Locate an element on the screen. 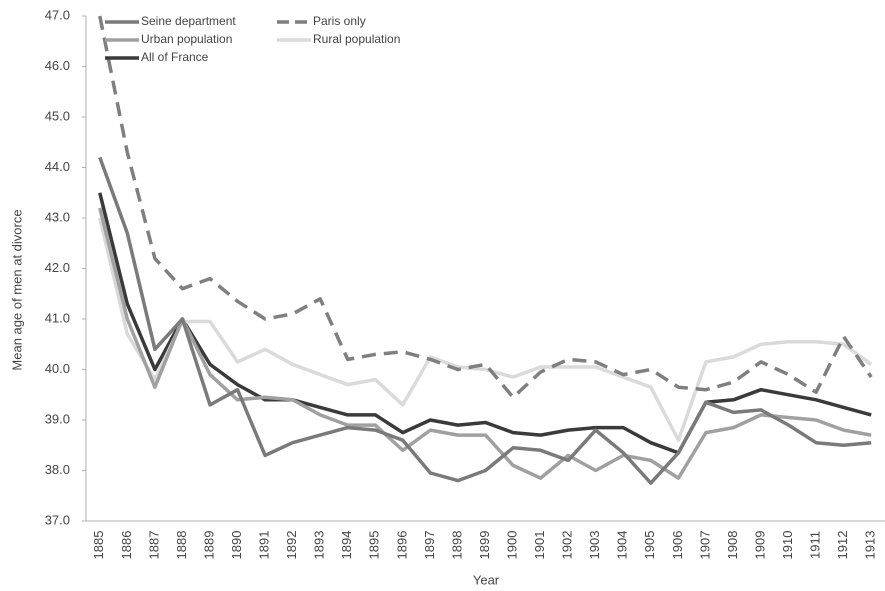 The image size is (885, 591). x-tick-label: 1892 is located at coordinates (291, 545).